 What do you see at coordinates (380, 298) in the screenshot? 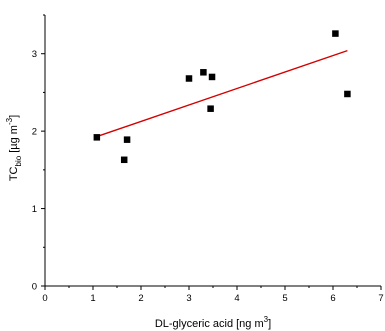
I see `x-tick-label: 7` at bounding box center [380, 298].